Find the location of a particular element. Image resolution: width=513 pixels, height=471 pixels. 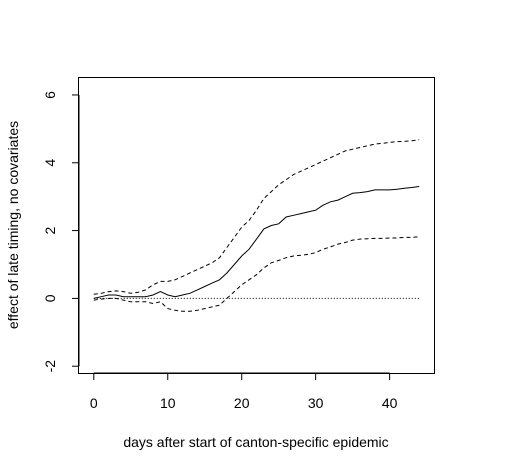

y-tick-label: 0 is located at coordinates (50, 298).